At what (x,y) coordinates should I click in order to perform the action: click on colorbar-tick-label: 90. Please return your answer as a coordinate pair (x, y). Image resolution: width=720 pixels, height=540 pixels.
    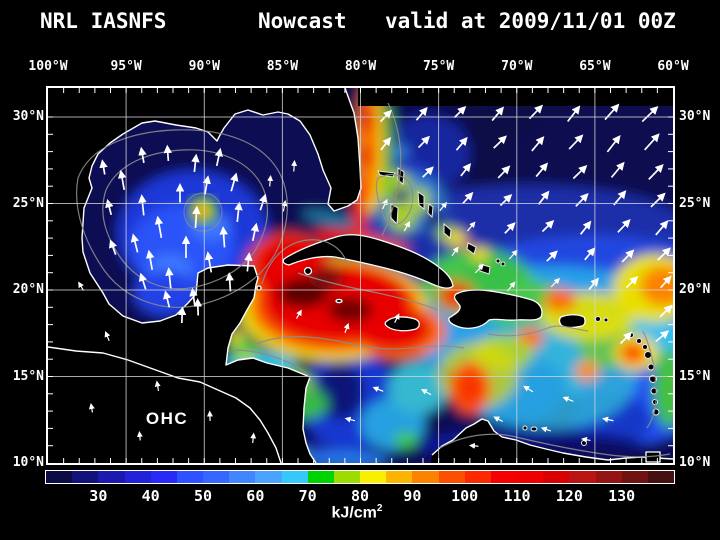
    Looking at the image, I should click on (412, 496).